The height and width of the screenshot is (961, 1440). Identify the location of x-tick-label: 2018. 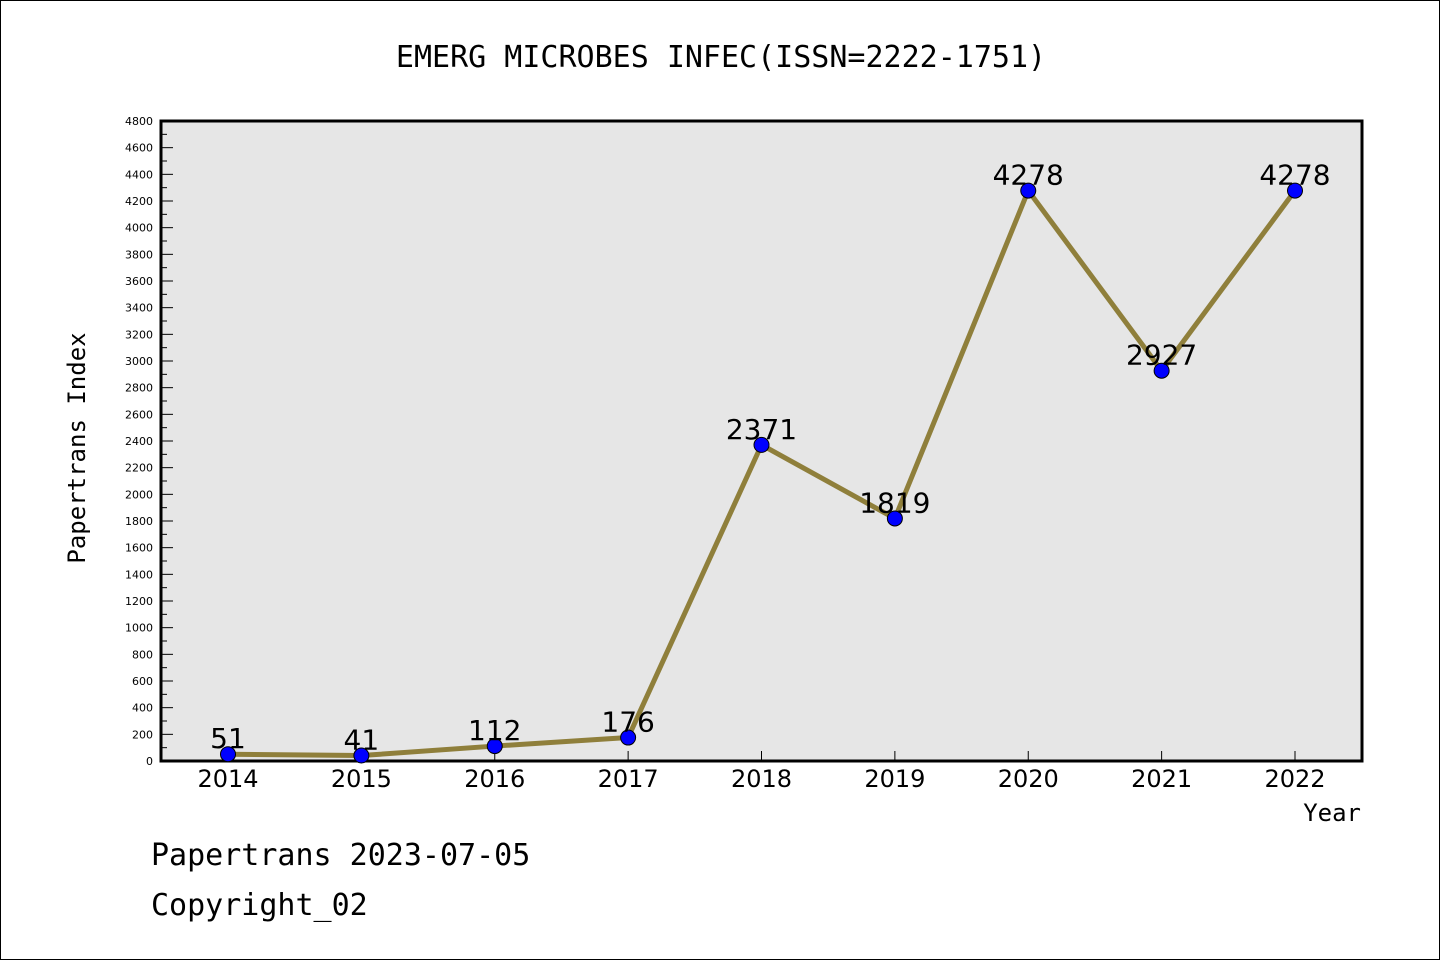
(761, 779).